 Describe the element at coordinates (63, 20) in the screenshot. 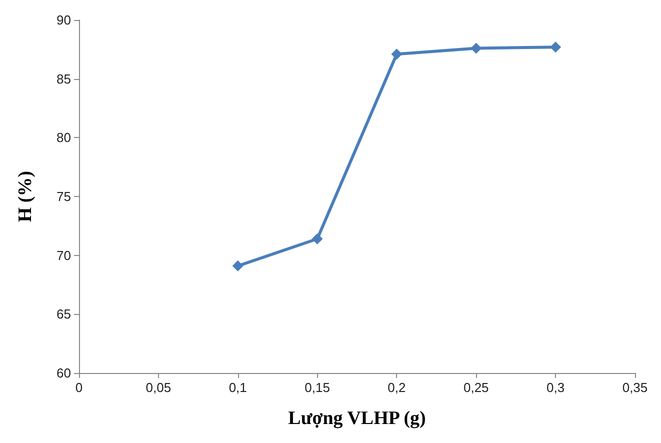

I see `y-tick-label: 90` at that location.